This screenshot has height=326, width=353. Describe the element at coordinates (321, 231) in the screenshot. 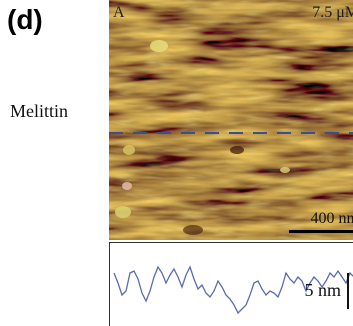

I see `scale-bar` at that location.